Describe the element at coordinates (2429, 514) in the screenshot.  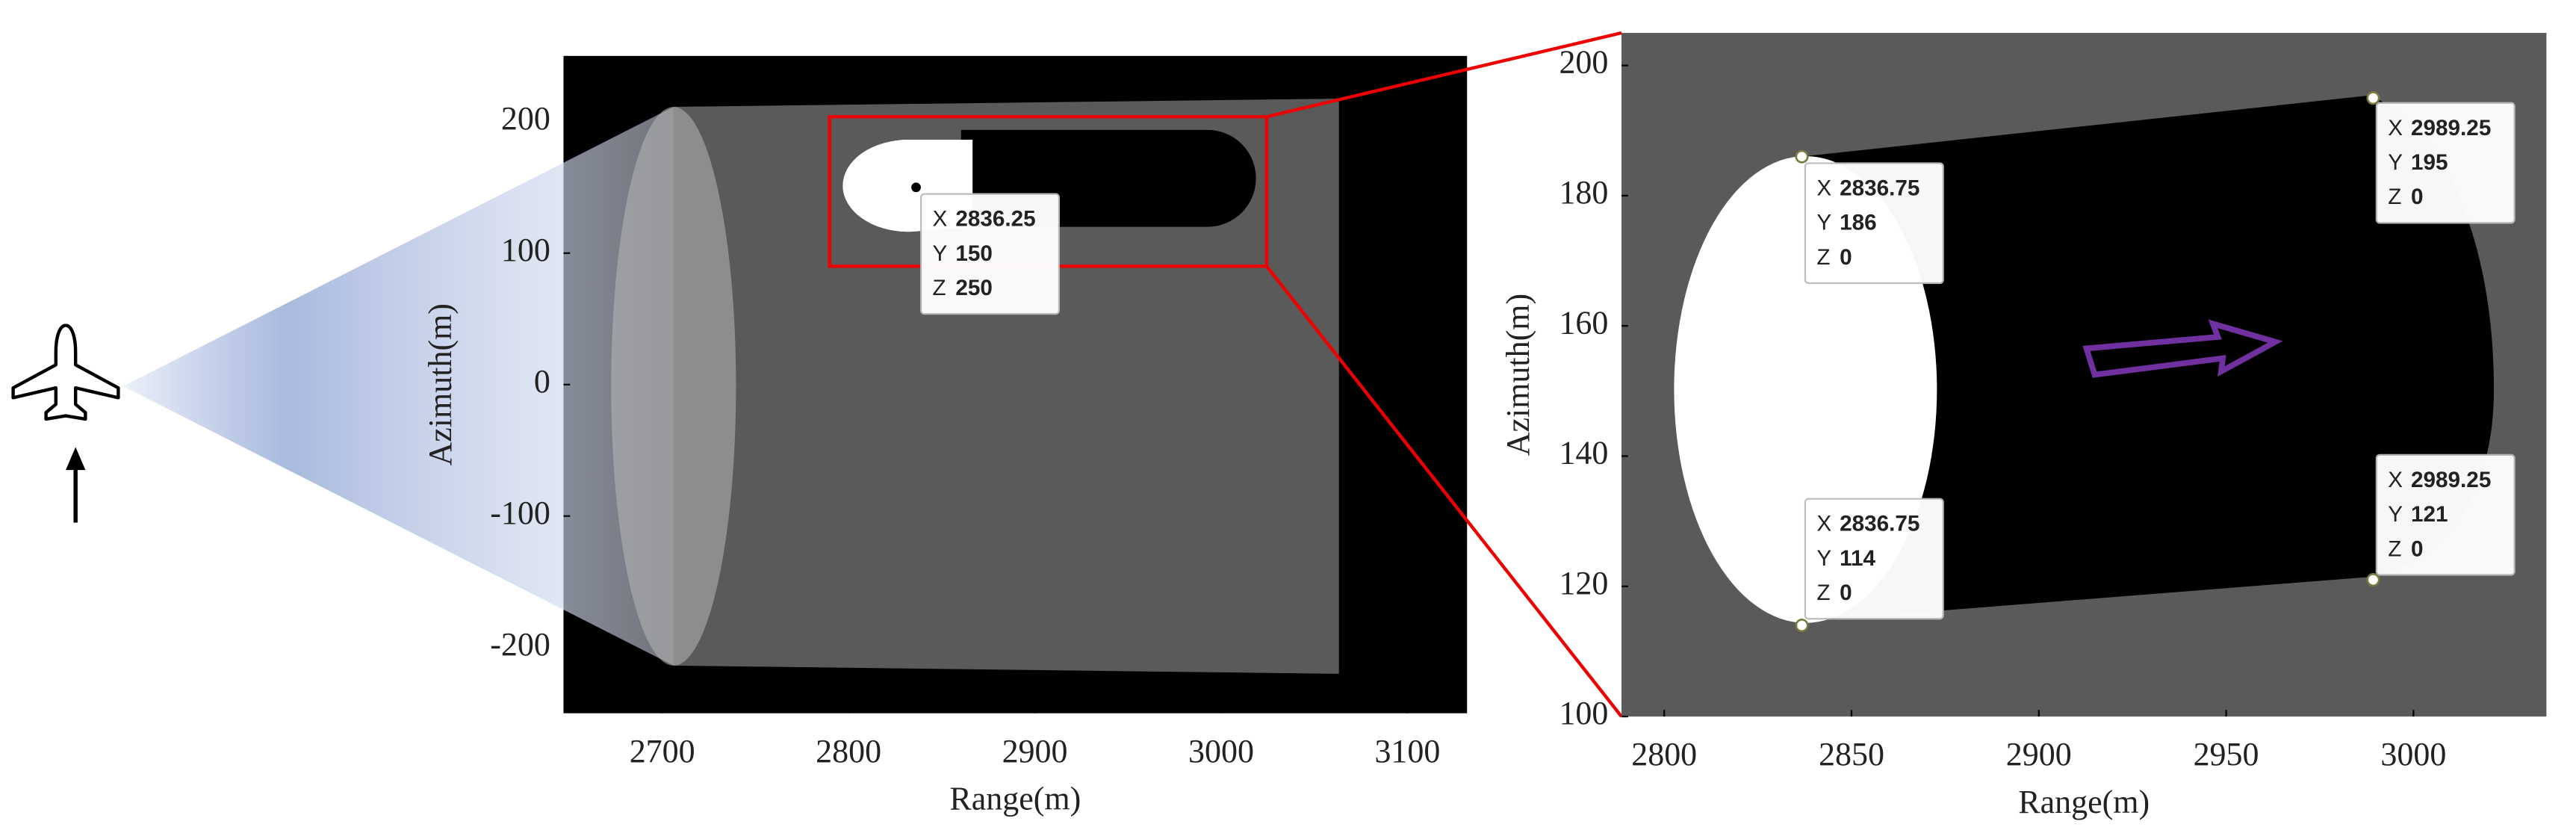
I see `datatip-value: 121` at that location.